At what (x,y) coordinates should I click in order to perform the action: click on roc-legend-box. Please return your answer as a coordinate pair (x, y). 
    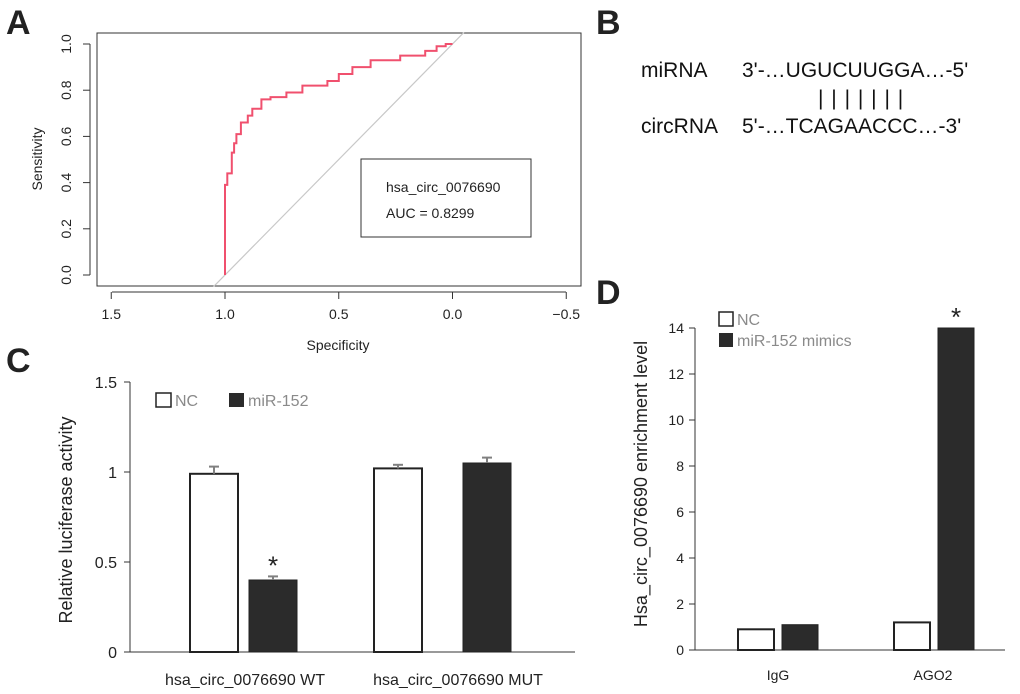
    Looking at the image, I should click on (446, 198).